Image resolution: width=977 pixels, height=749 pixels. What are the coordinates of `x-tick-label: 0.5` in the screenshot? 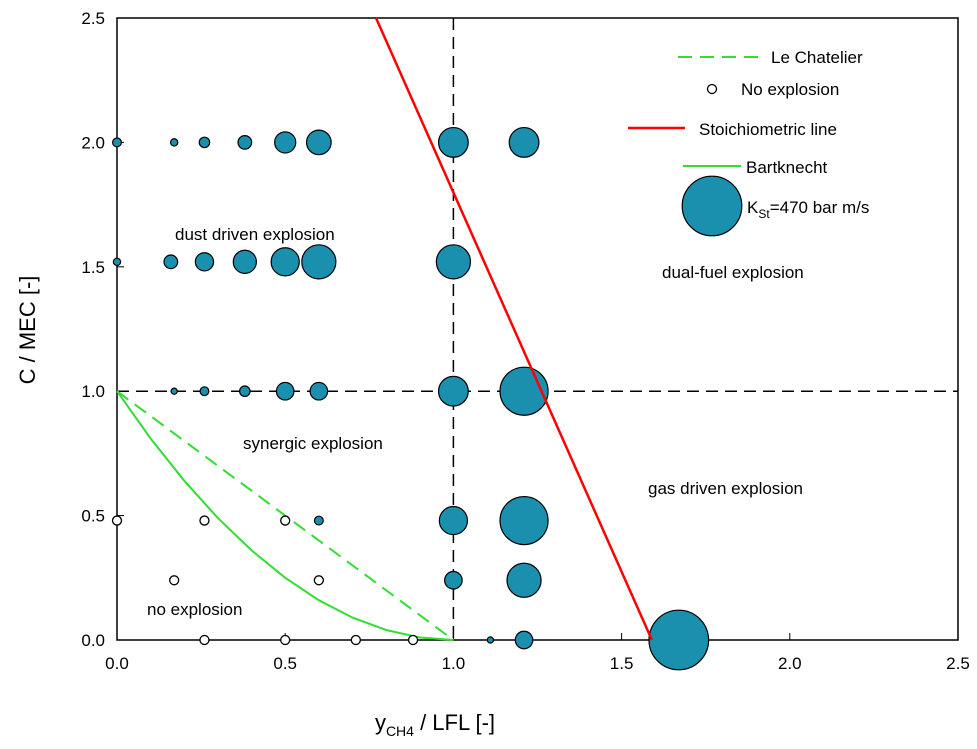 It's located at (285, 663).